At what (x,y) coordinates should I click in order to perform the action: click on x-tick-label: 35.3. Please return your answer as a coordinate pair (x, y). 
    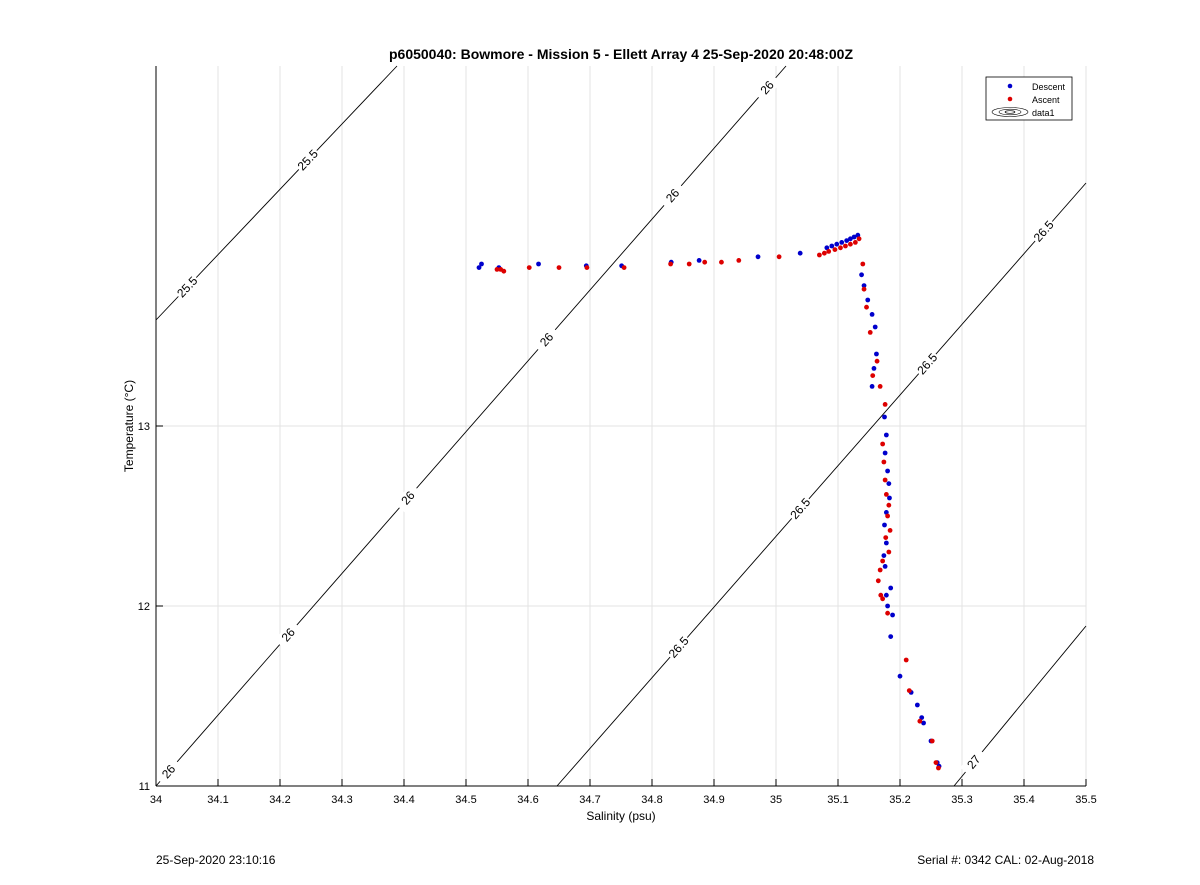
    Looking at the image, I should click on (961, 800).